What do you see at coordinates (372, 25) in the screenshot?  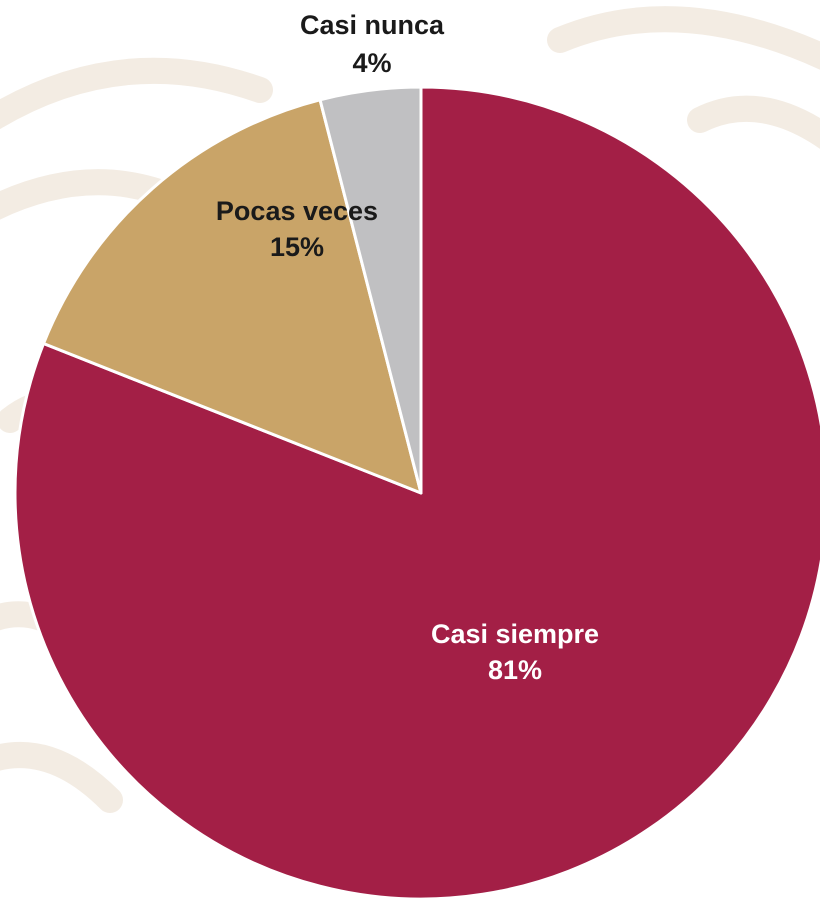 I see `slice-label-casi-nunca: Casi nunca` at bounding box center [372, 25].